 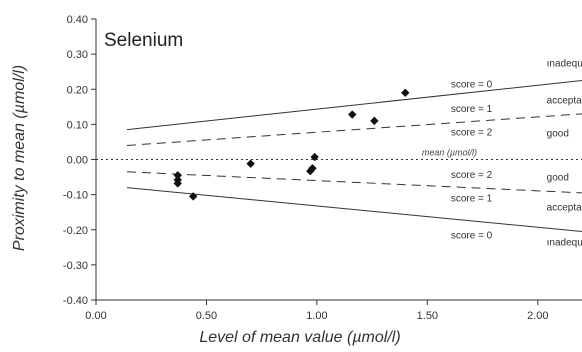 I want to click on y-tick-label: 0.40, so click(x=77, y=20).